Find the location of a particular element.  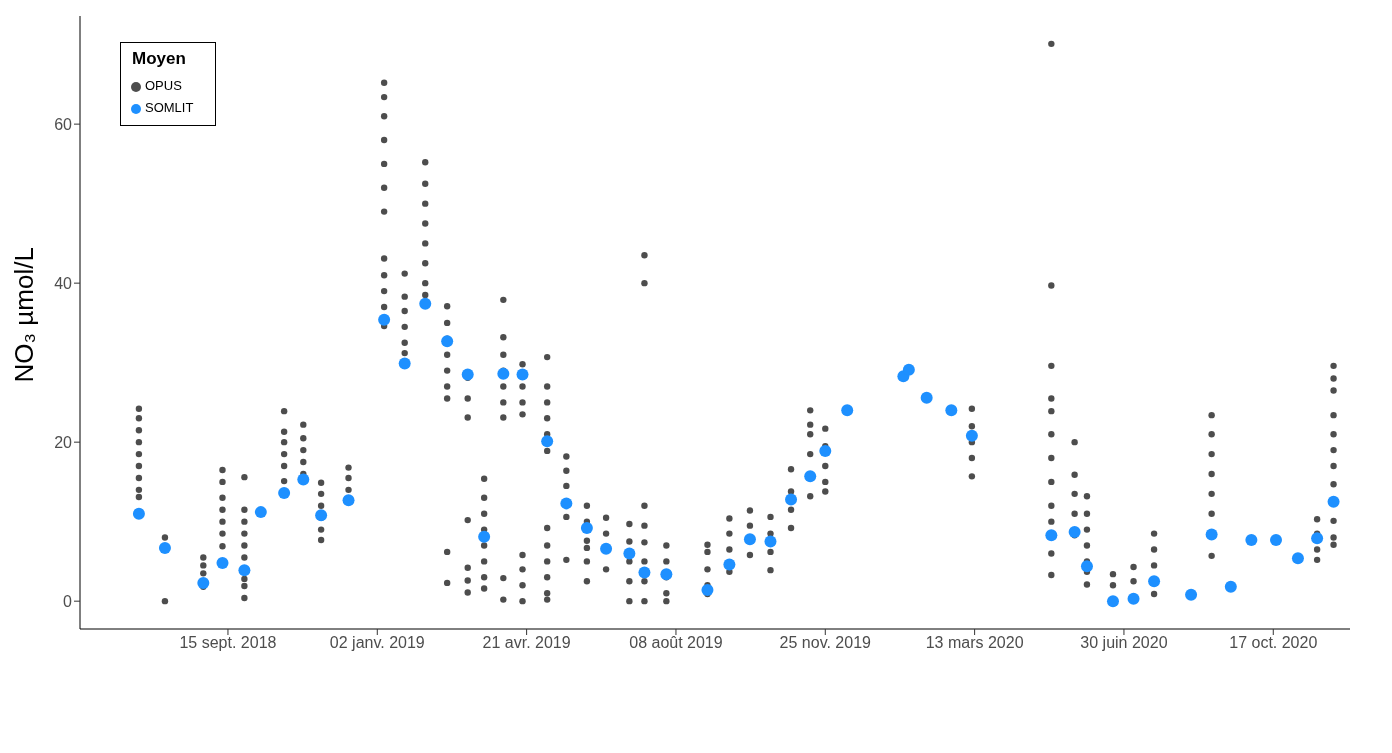

y-tick-label: 20 is located at coordinates (63, 442).